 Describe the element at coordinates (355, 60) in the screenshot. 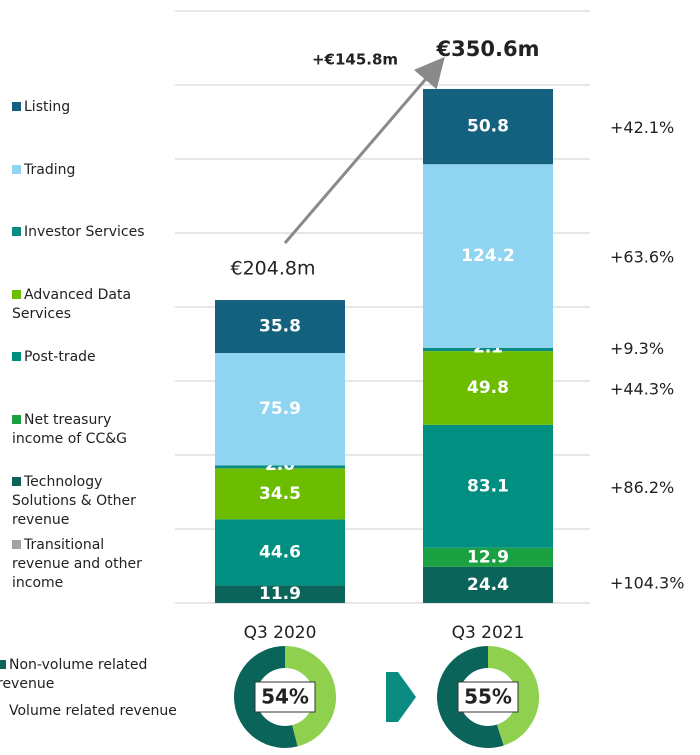

I see `change-label: +€145.8m` at that location.